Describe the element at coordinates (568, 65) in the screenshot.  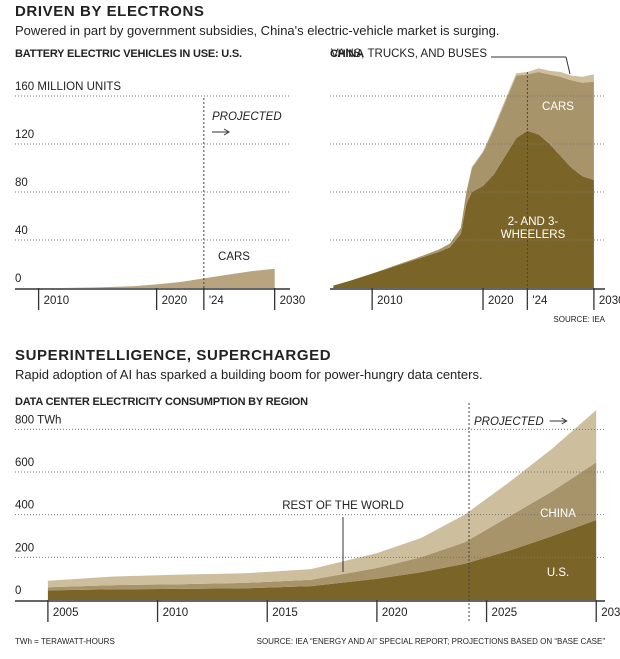
I see `leader-line` at that location.